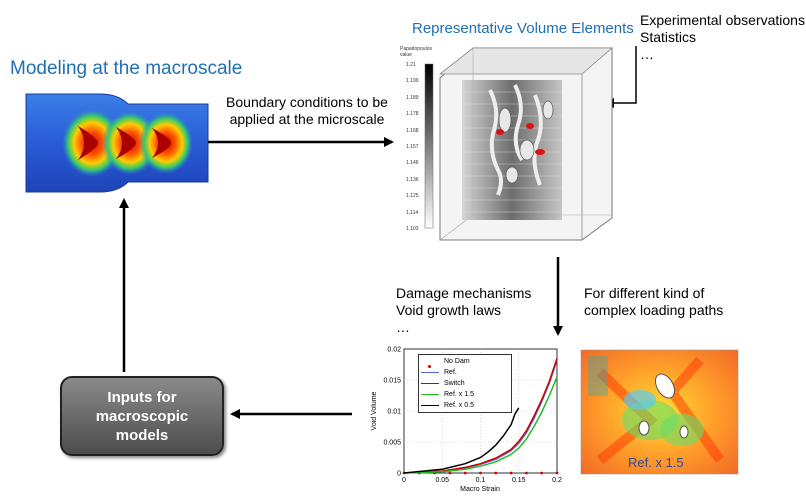 This screenshot has width=806, height=497. Describe the element at coordinates (454, 383) in the screenshot. I see `legend-label: Switch` at that location.